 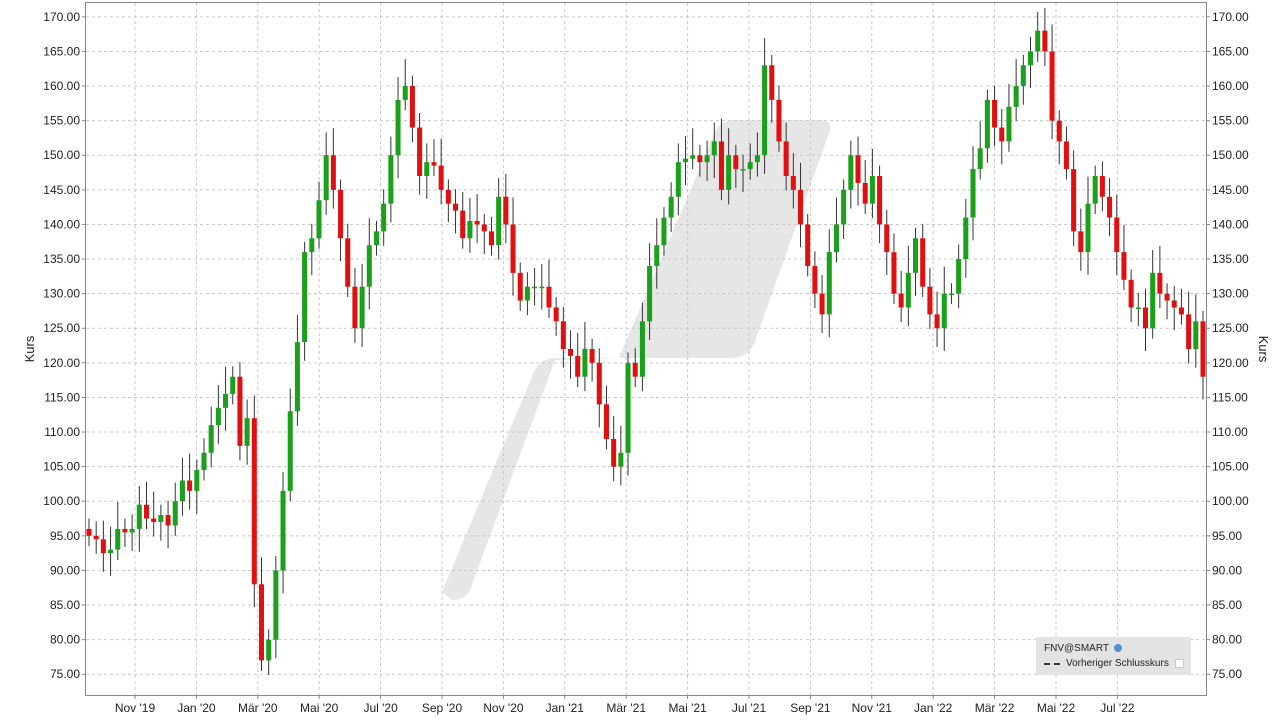 What do you see at coordinates (1076, 648) in the screenshot?
I see `legend-instrument-label: FNV@SMART` at bounding box center [1076, 648].